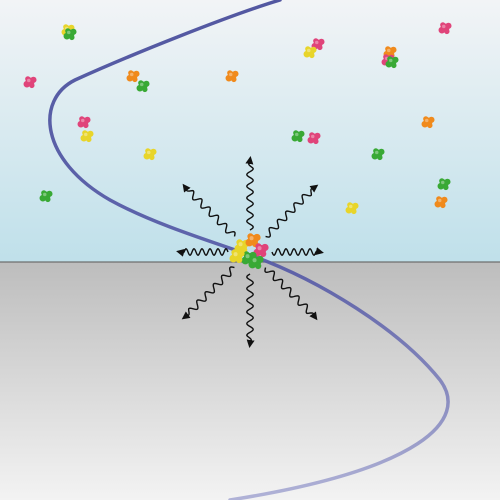 The image size is (500, 500). Describe the element at coordinates (202, 252) in the screenshot. I see `wavy-arrow-left-icon` at that location.